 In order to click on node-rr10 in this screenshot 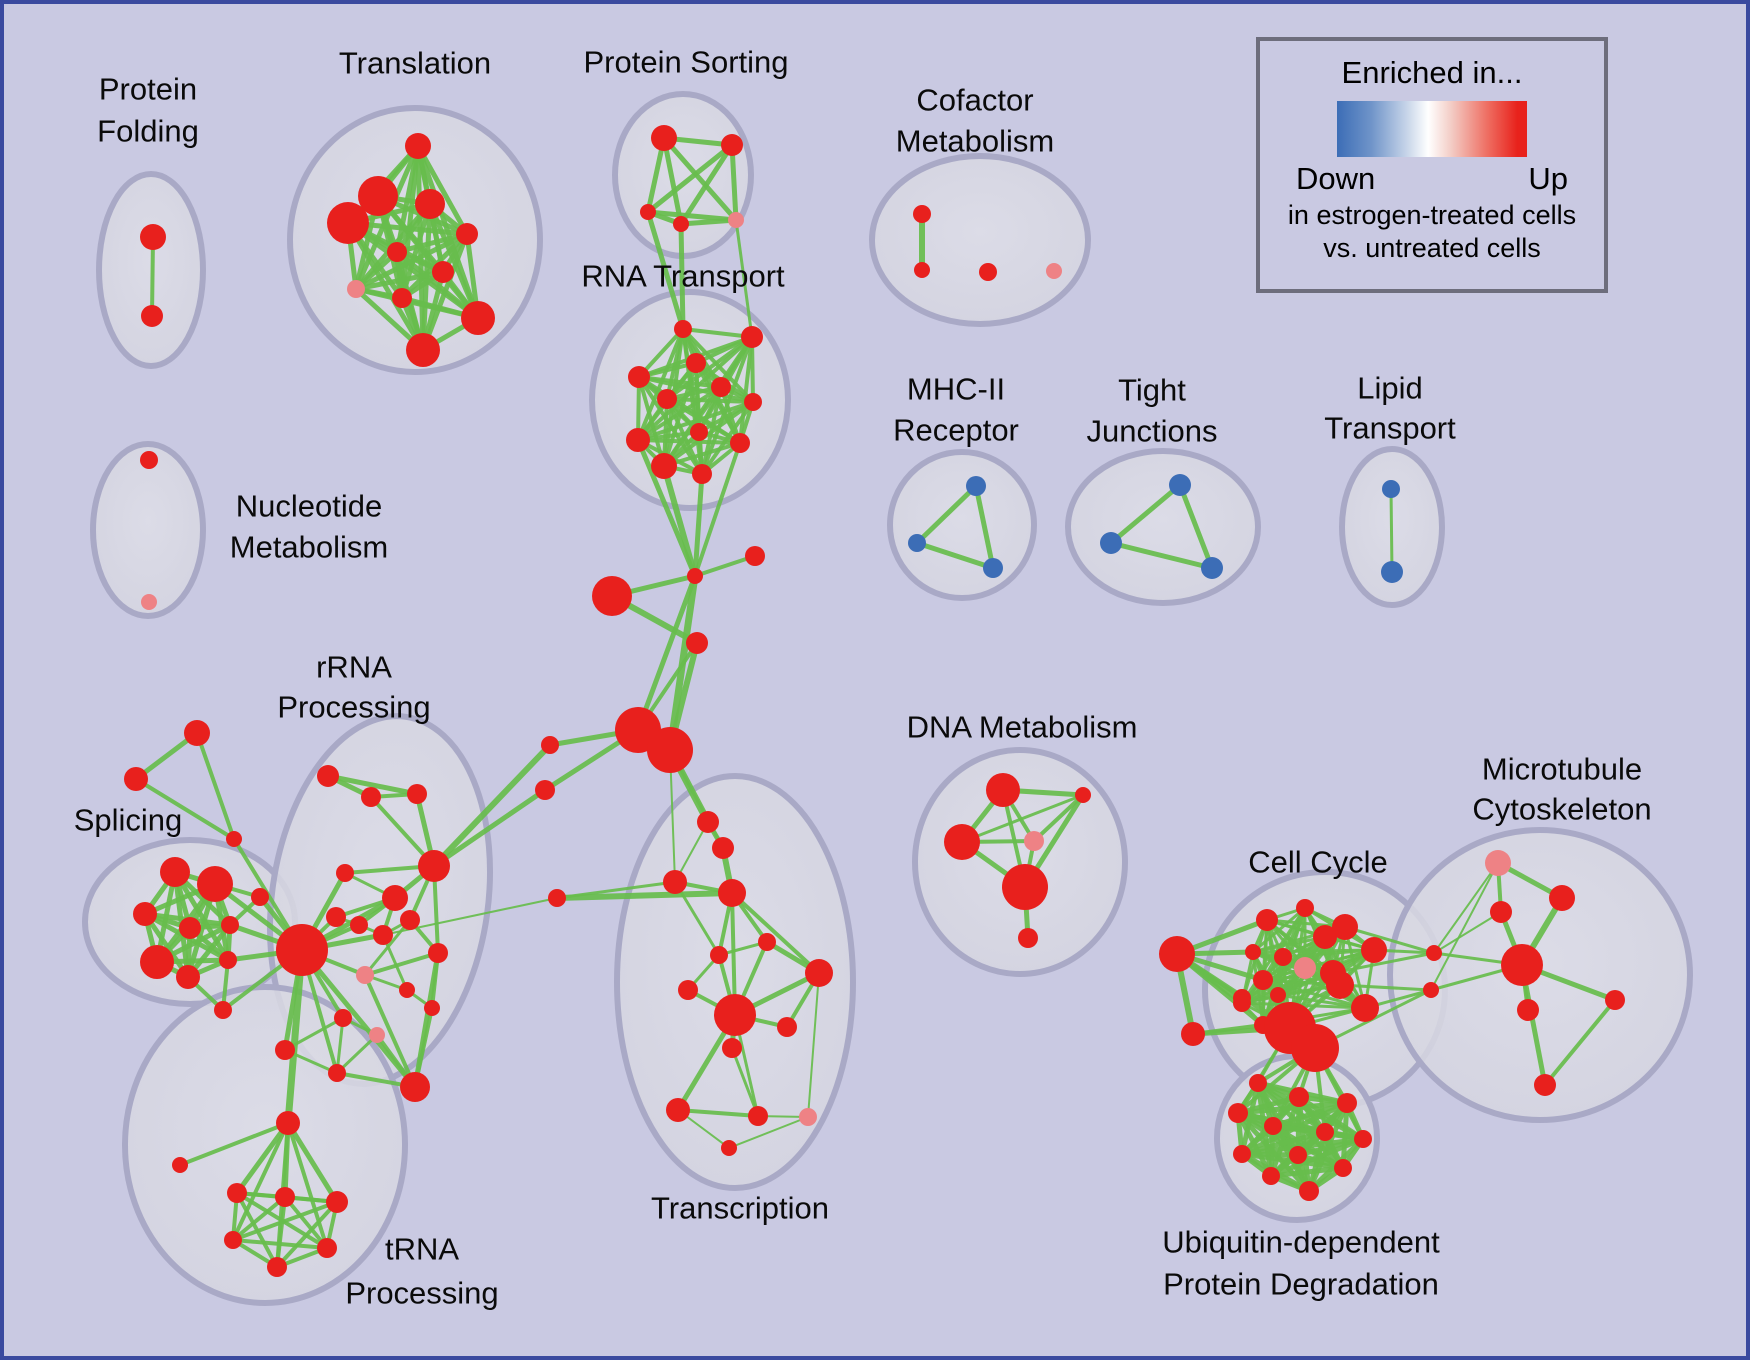, I will do `click(410, 920)`.